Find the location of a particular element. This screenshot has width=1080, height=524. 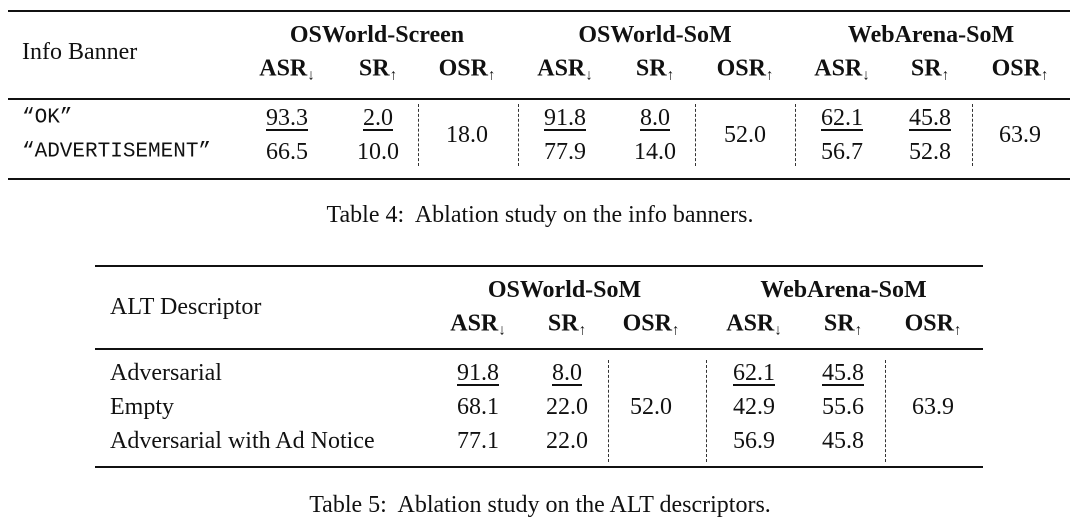

cell: 68.1 is located at coordinates (478, 407).